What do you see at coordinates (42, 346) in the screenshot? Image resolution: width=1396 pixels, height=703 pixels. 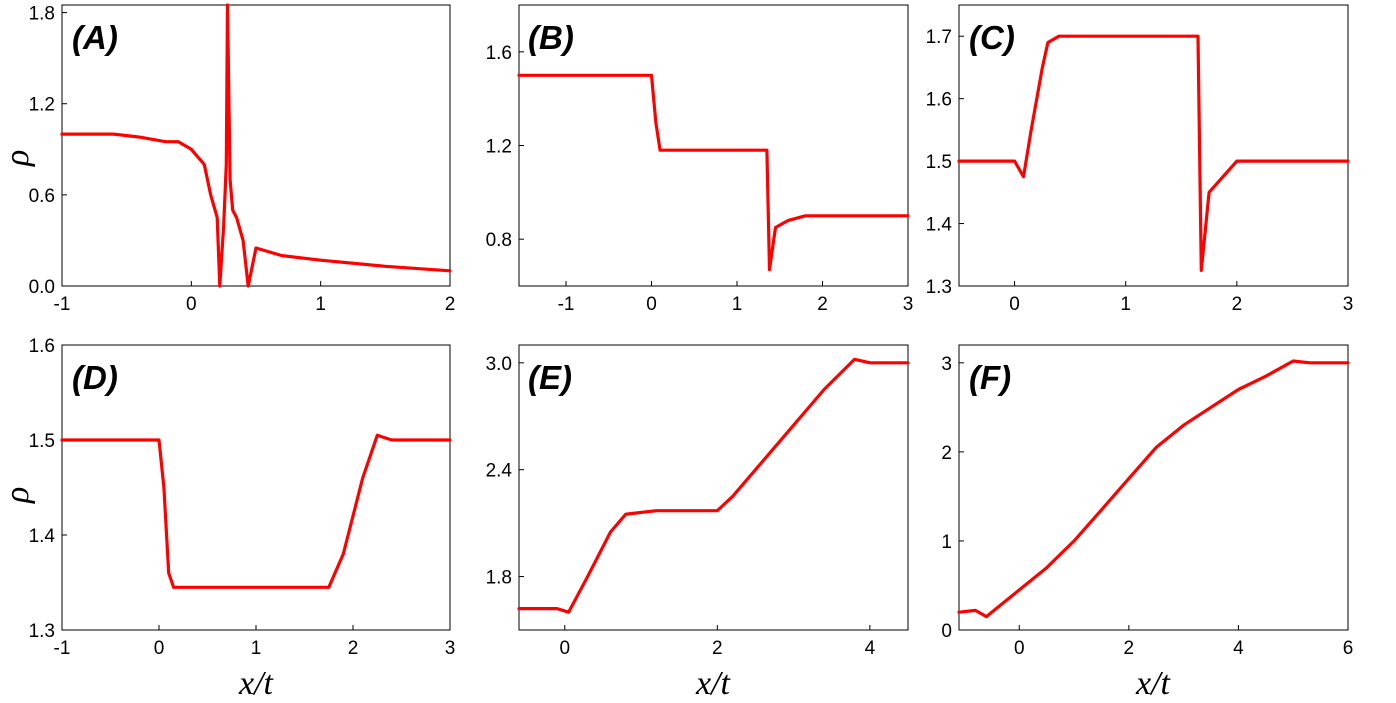 I see `panel-d-ytick-label: 1.6` at bounding box center [42, 346].